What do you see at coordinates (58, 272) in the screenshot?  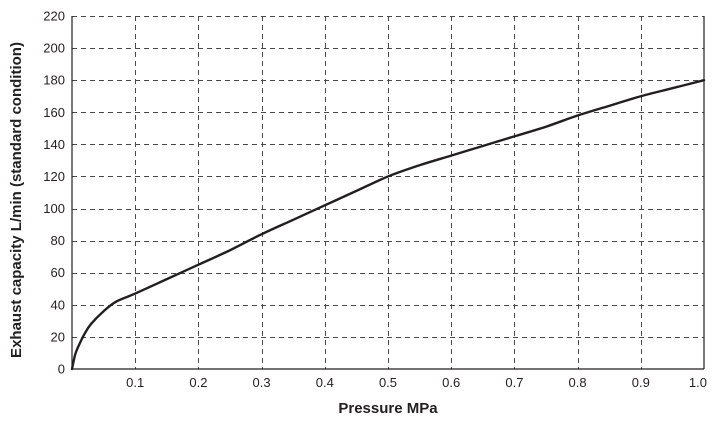 I see `y-tick-label-60: 60` at bounding box center [58, 272].